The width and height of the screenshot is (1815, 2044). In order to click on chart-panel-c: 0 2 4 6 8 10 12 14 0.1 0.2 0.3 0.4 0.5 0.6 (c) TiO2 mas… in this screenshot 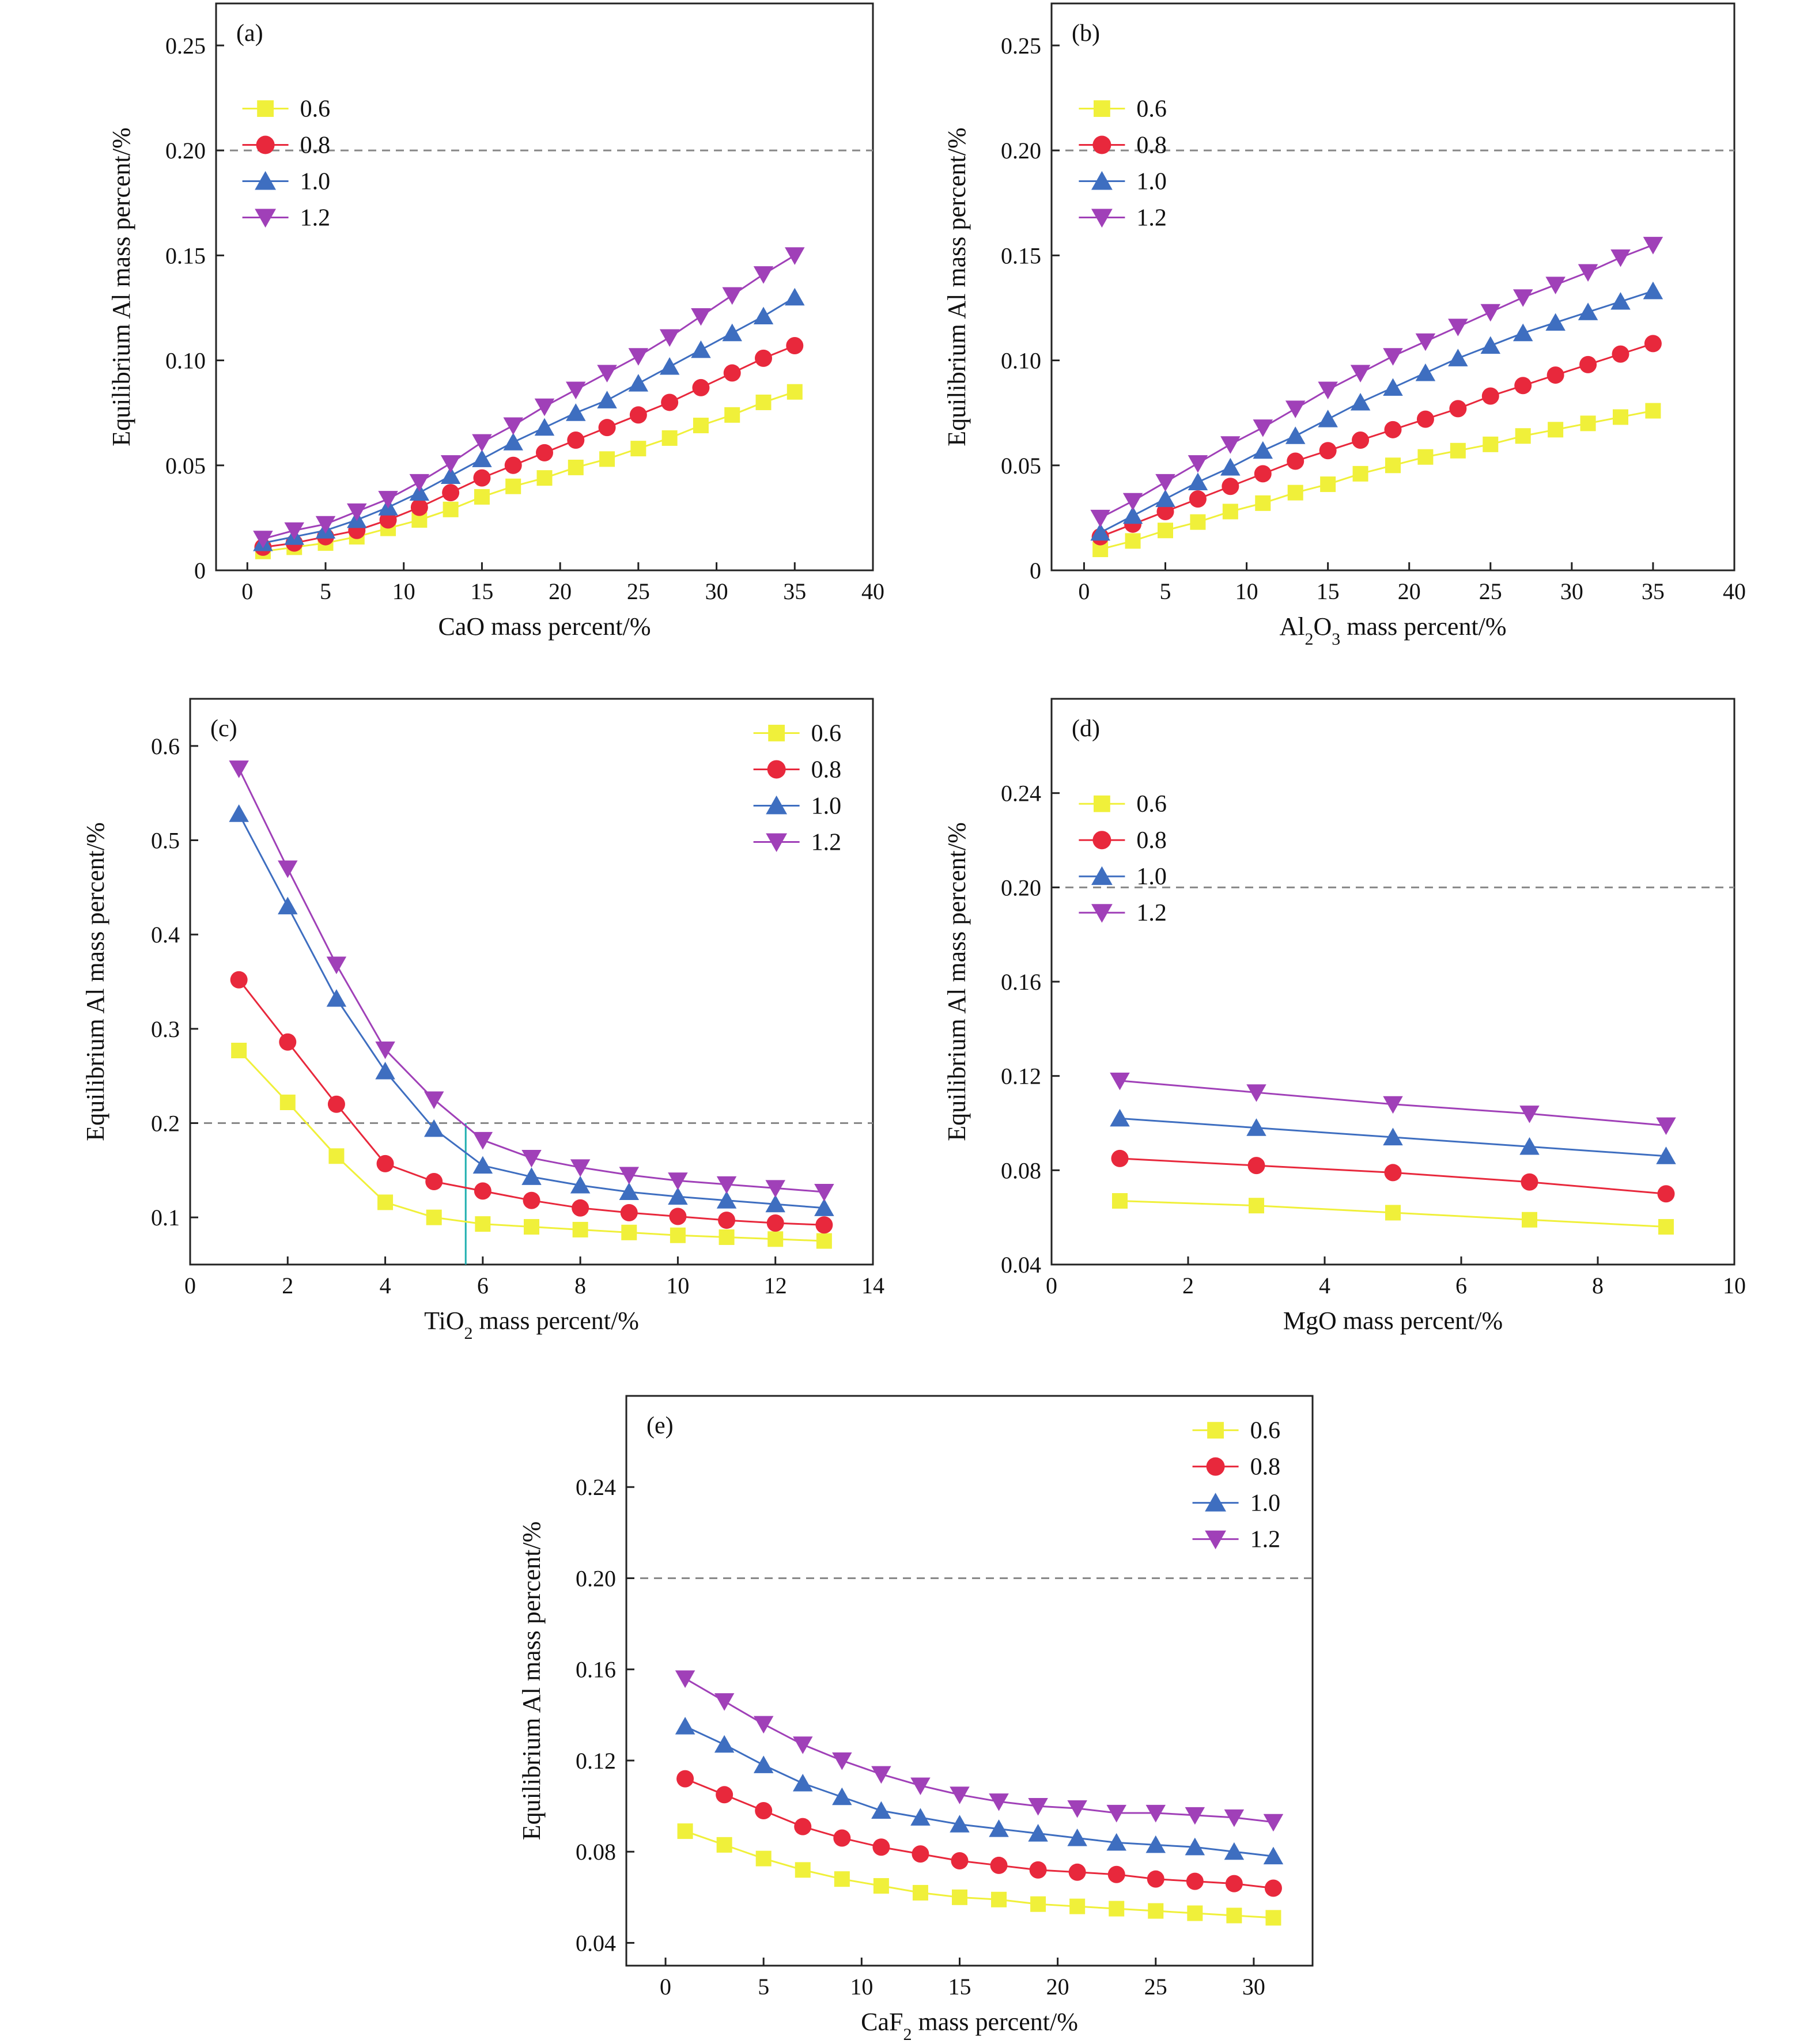, I will do `click(482, 1020)`.